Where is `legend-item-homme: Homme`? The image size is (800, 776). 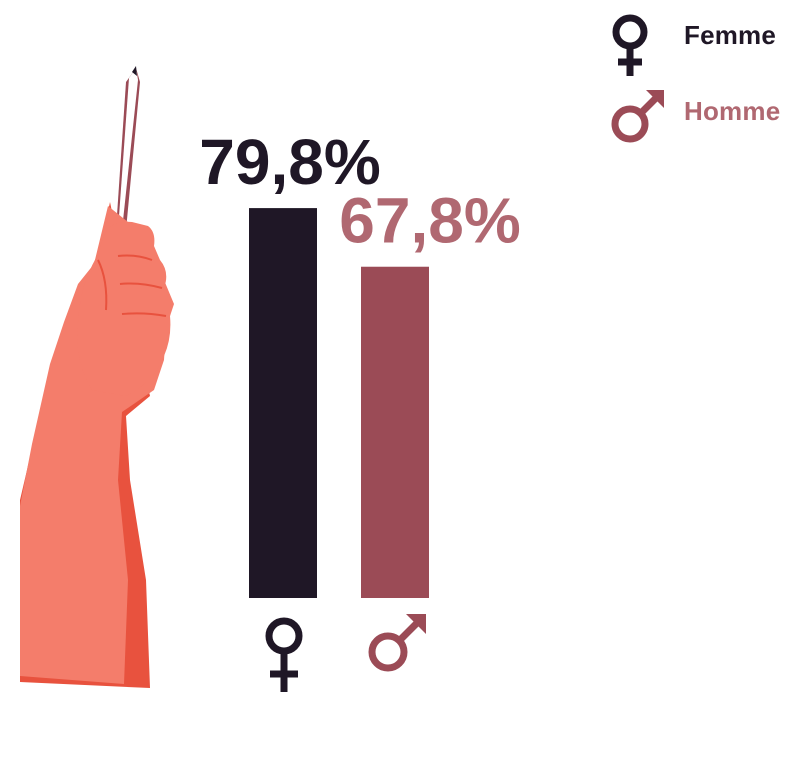 legend-item-homme: Homme is located at coordinates (704, 116).